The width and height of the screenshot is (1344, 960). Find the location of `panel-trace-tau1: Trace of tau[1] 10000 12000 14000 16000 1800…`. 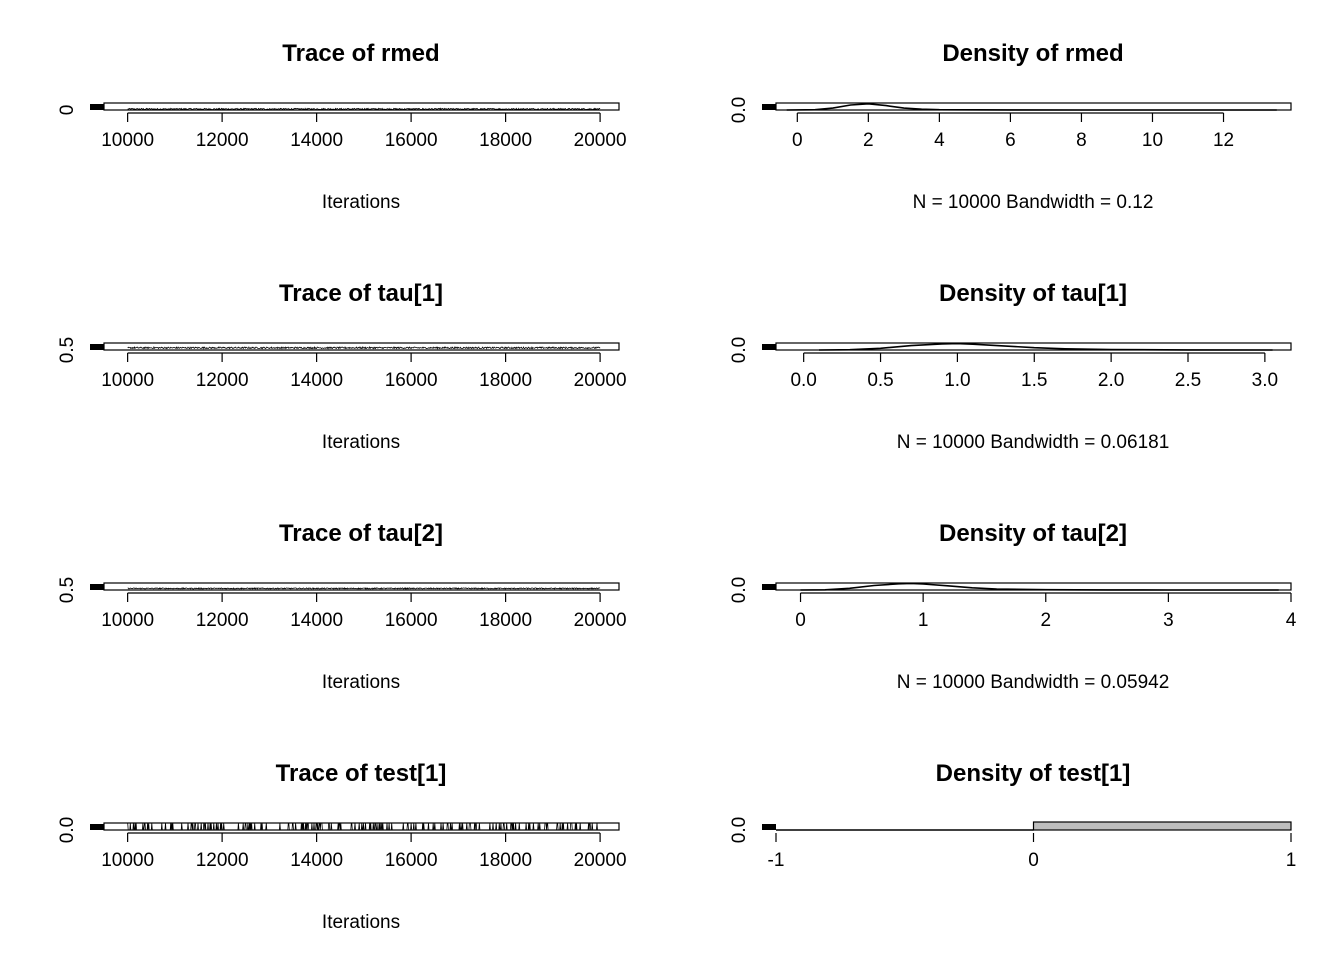

panel-trace-tau1: Trace of tau[1] 10000 12000 14000 16000 1800… is located at coordinates (342, 366).